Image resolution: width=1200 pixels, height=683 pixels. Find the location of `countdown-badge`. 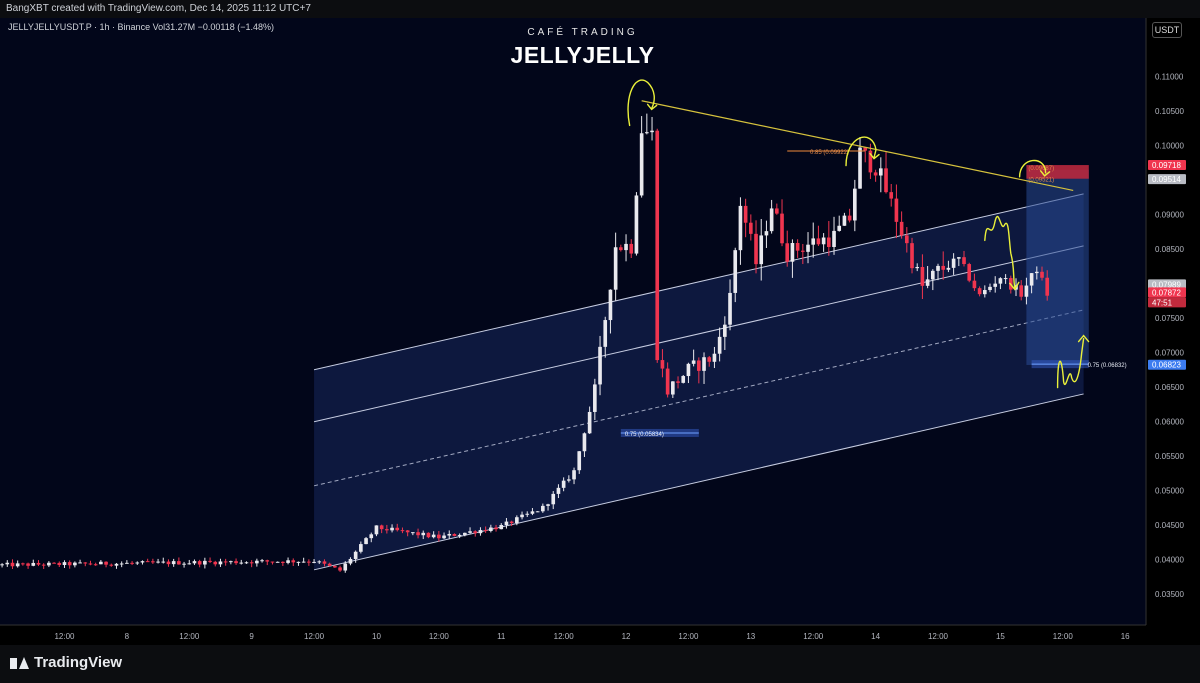

countdown-badge is located at coordinates (1167, 302).